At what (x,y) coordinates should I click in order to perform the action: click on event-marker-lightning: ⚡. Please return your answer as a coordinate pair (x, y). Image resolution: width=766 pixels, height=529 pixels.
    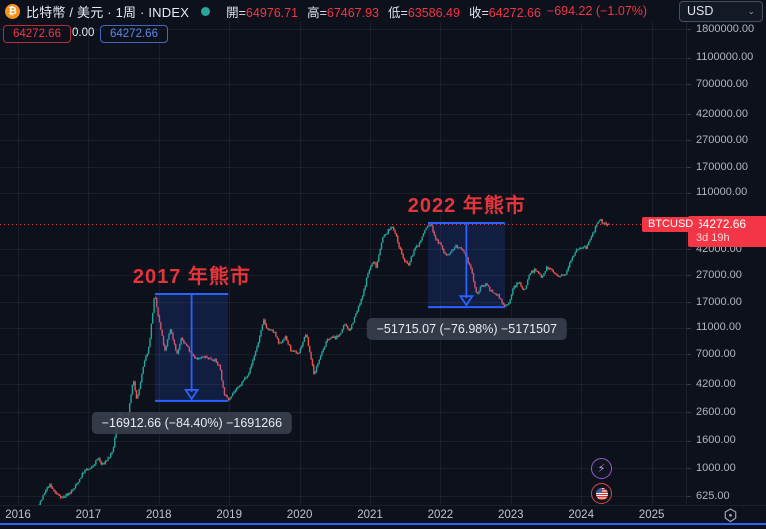
    Looking at the image, I should click on (601, 468).